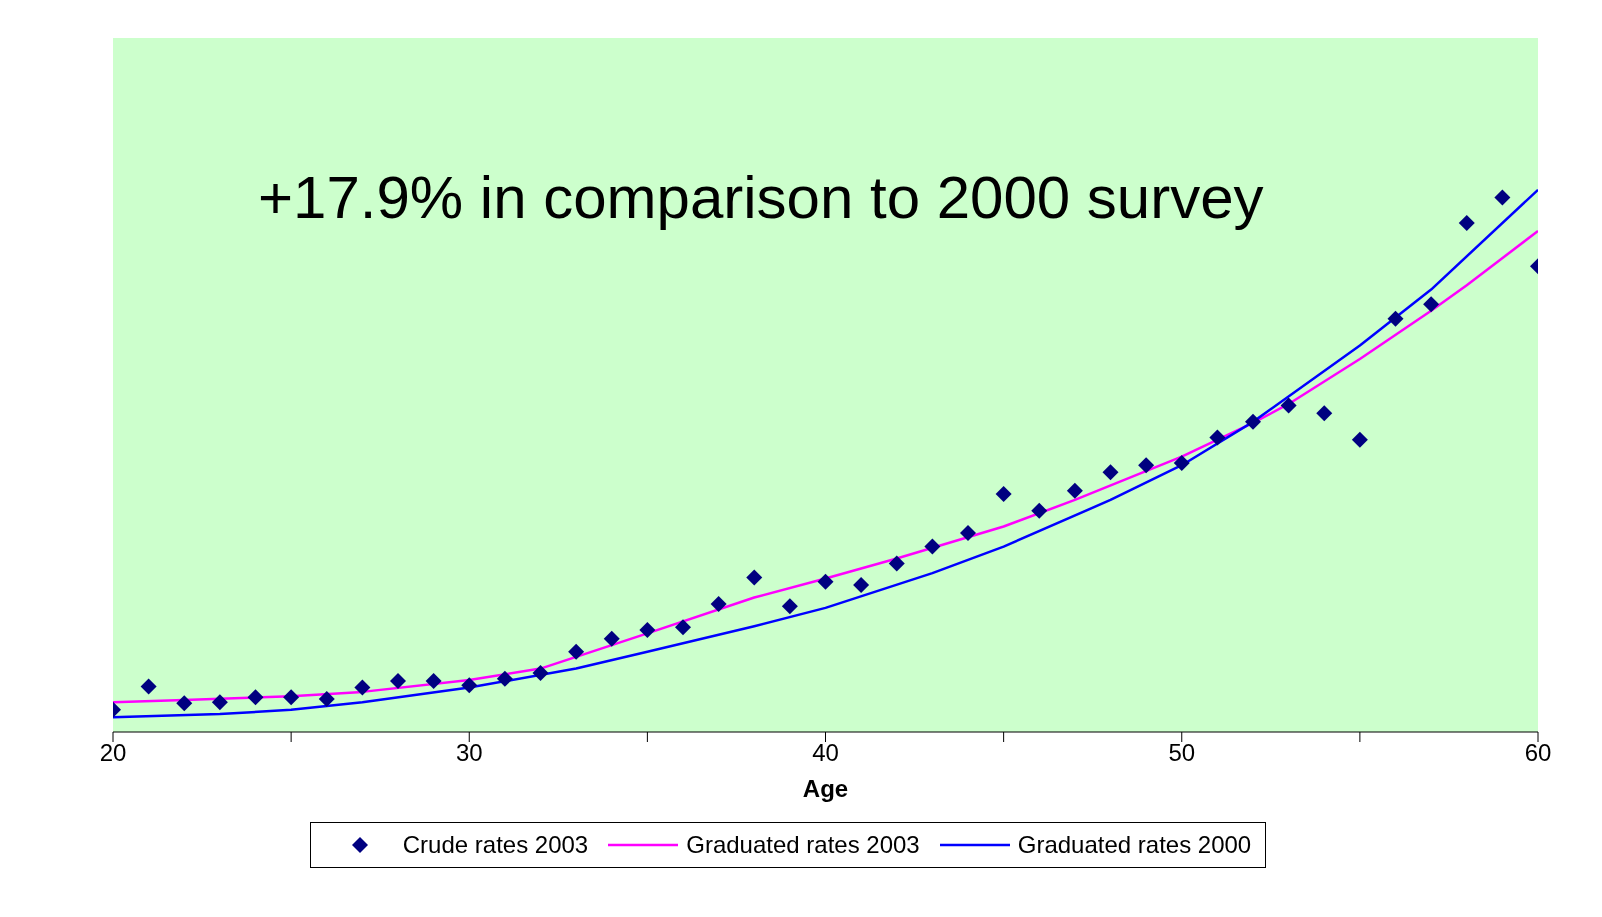  What do you see at coordinates (113, 753) in the screenshot?
I see `x-tick-label: 20` at bounding box center [113, 753].